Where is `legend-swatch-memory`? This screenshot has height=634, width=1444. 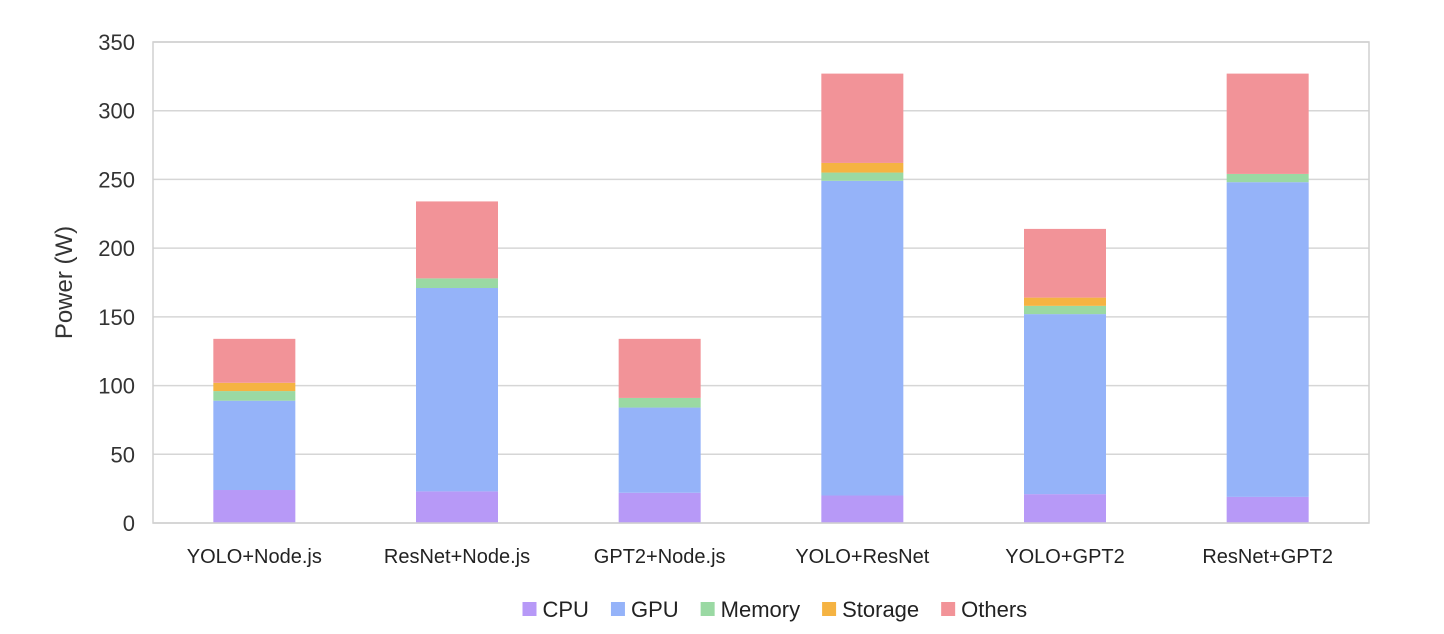 legend-swatch-memory is located at coordinates (707, 609).